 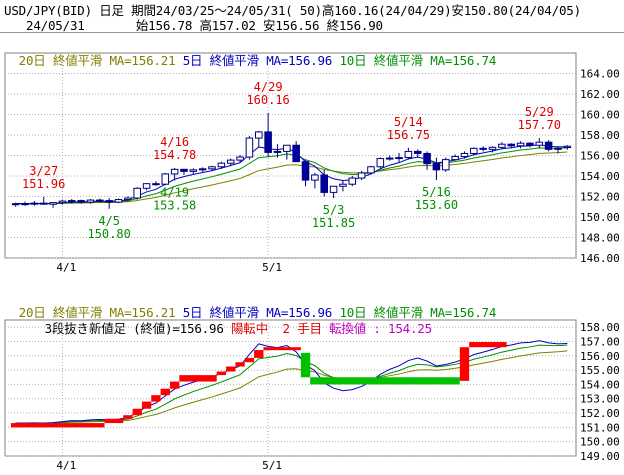 I want to click on newprice-reversal: 転換値 : 154.25, so click(x=380, y=328).